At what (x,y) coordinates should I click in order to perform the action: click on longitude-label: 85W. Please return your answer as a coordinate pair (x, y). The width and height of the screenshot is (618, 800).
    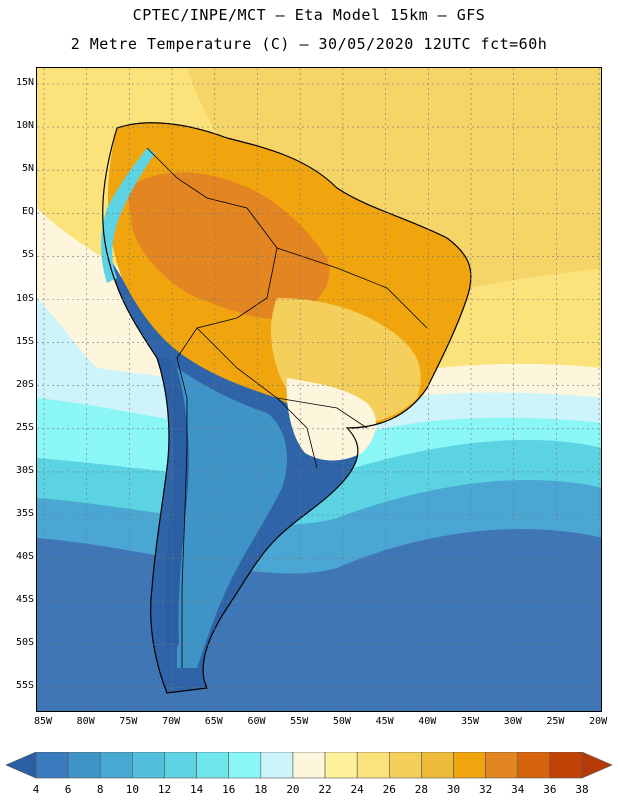
    Looking at the image, I should click on (43, 721).